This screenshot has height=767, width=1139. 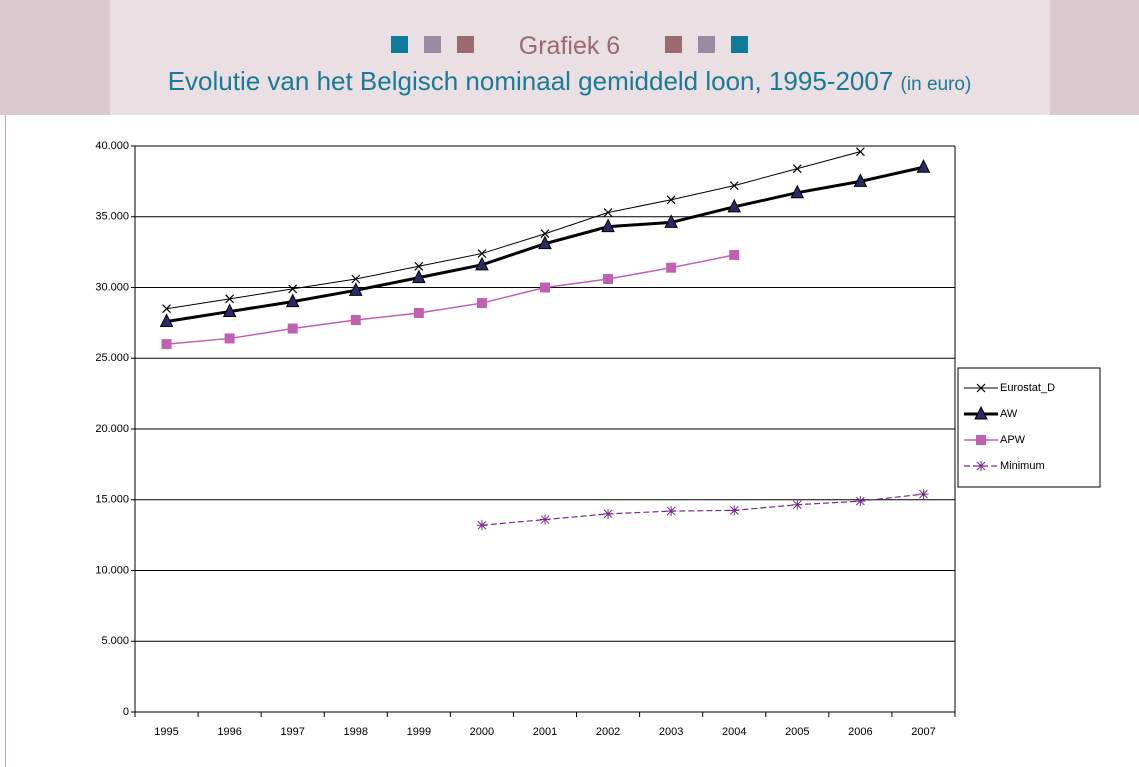 I want to click on x-tick-label: 2005, so click(x=797, y=732).